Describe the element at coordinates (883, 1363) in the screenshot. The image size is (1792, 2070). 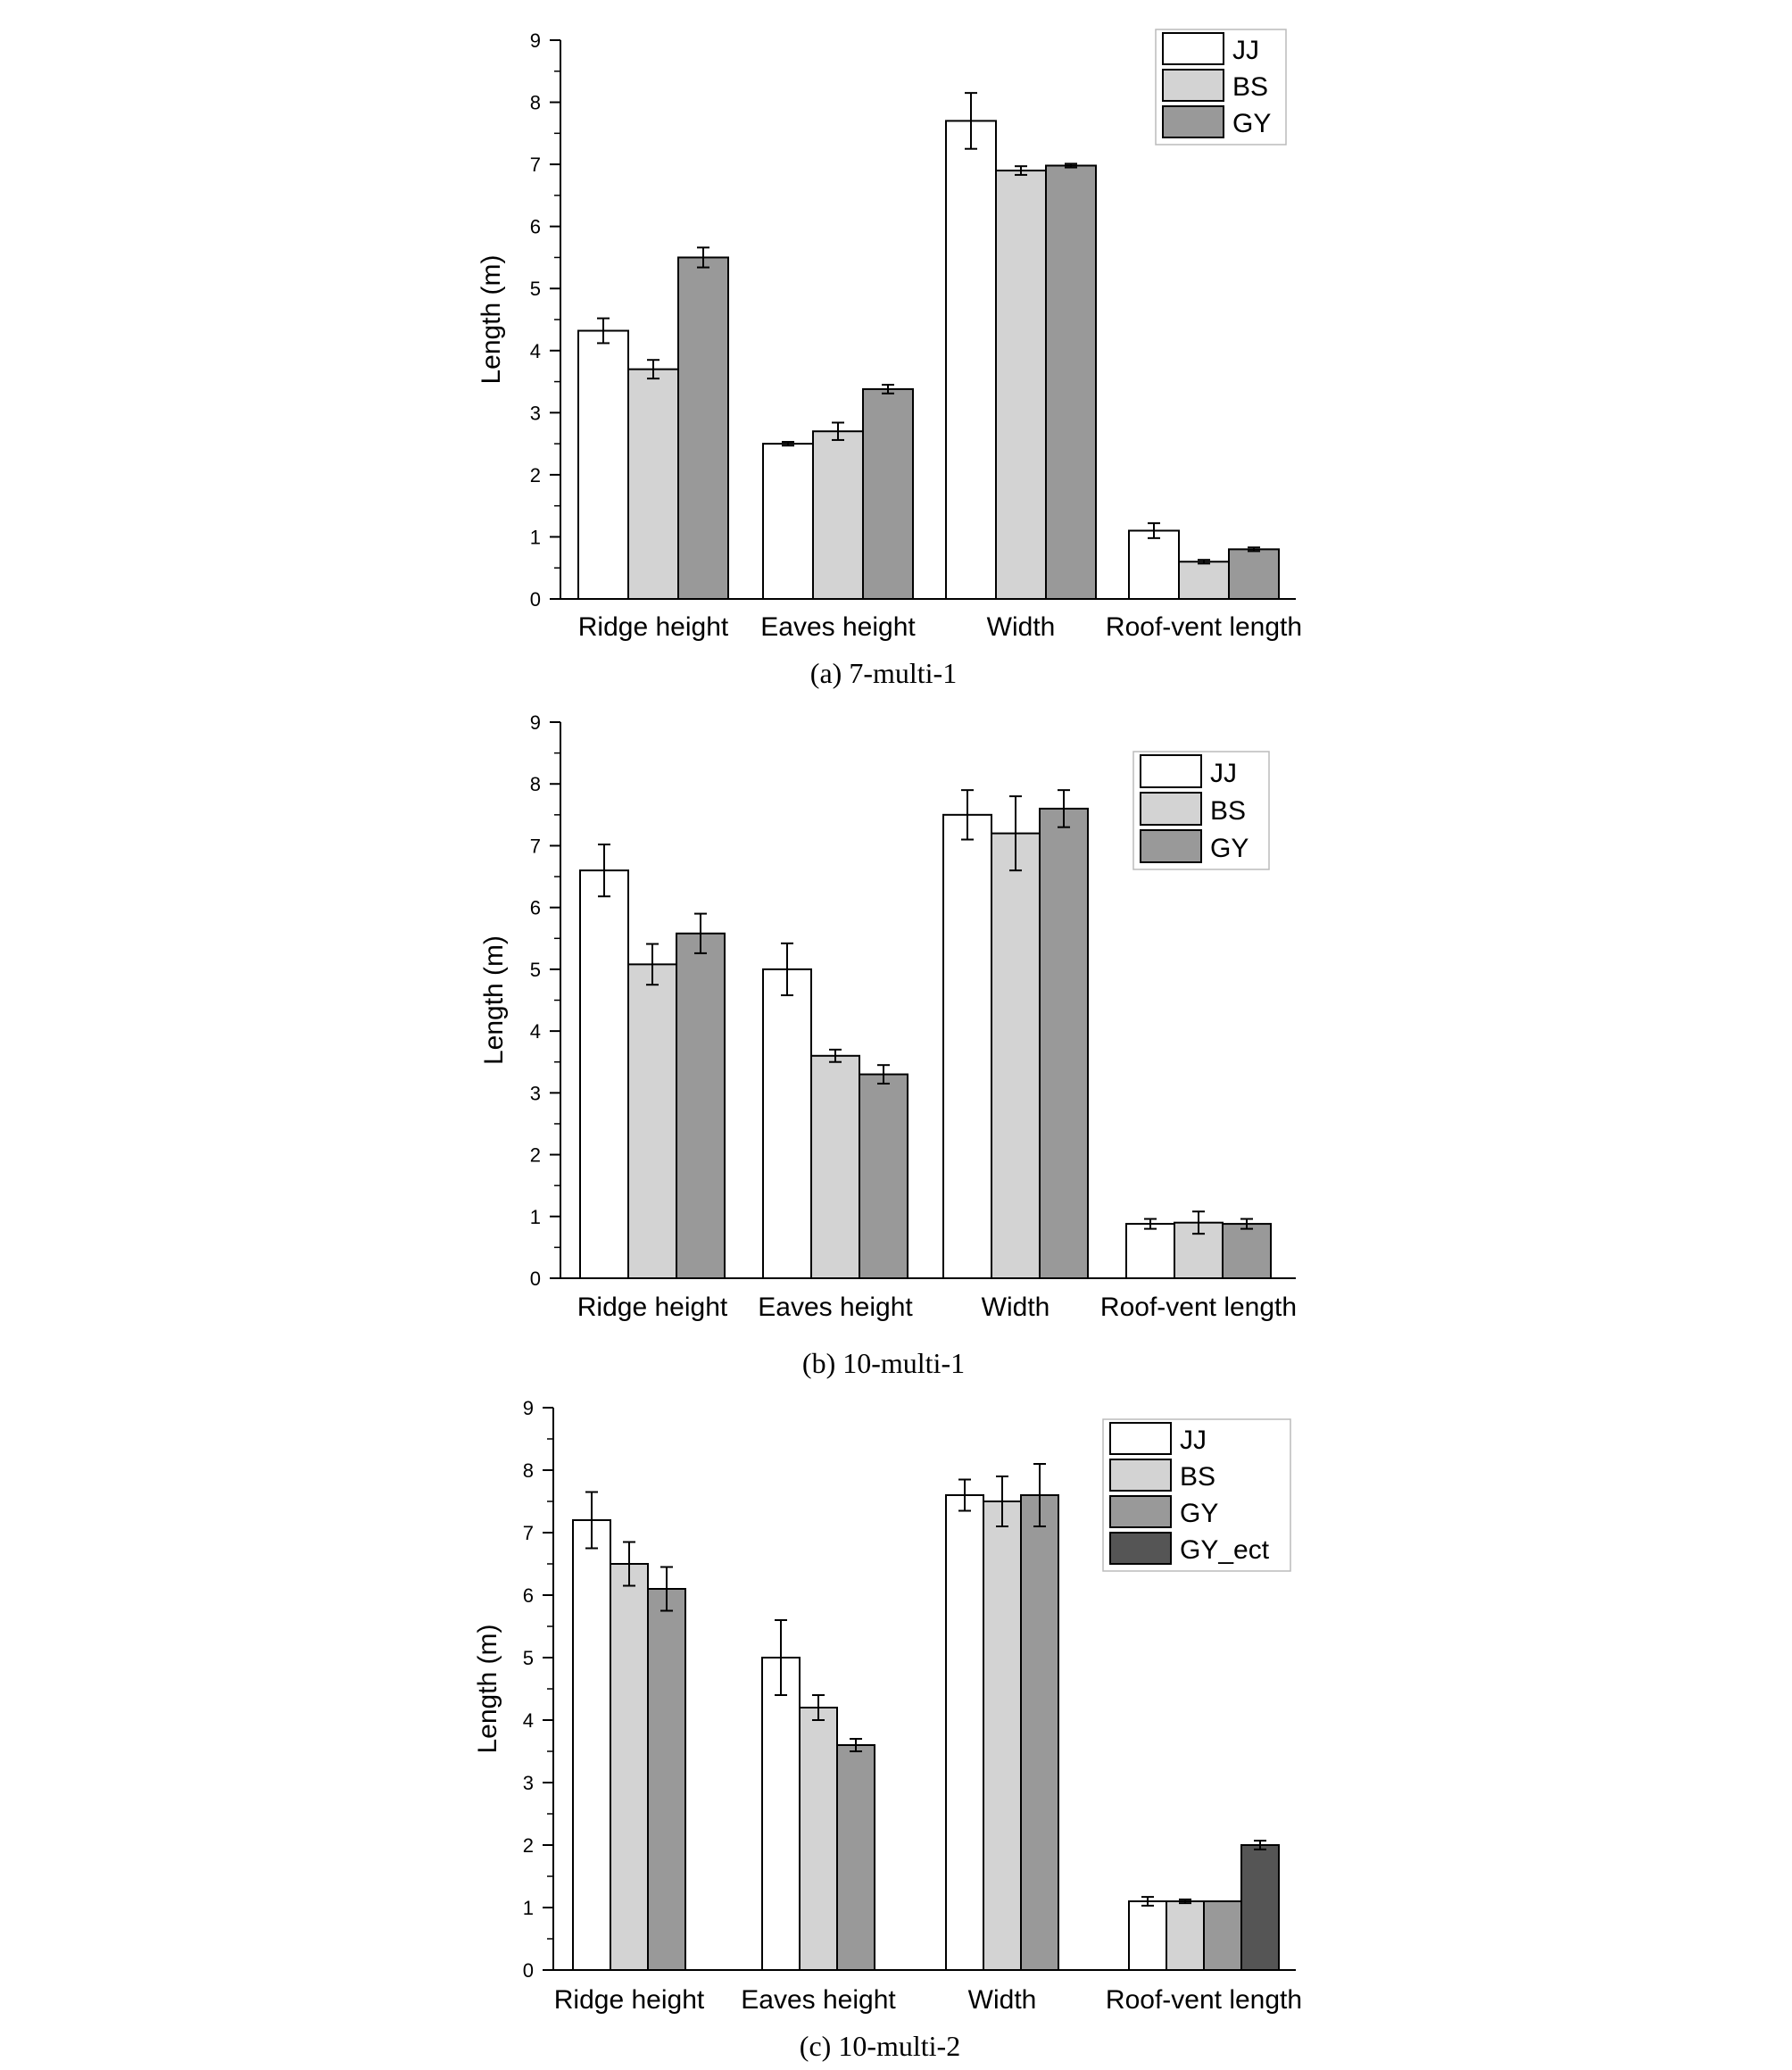
I see `panel-caption: (b) 10-multi-1` at that location.